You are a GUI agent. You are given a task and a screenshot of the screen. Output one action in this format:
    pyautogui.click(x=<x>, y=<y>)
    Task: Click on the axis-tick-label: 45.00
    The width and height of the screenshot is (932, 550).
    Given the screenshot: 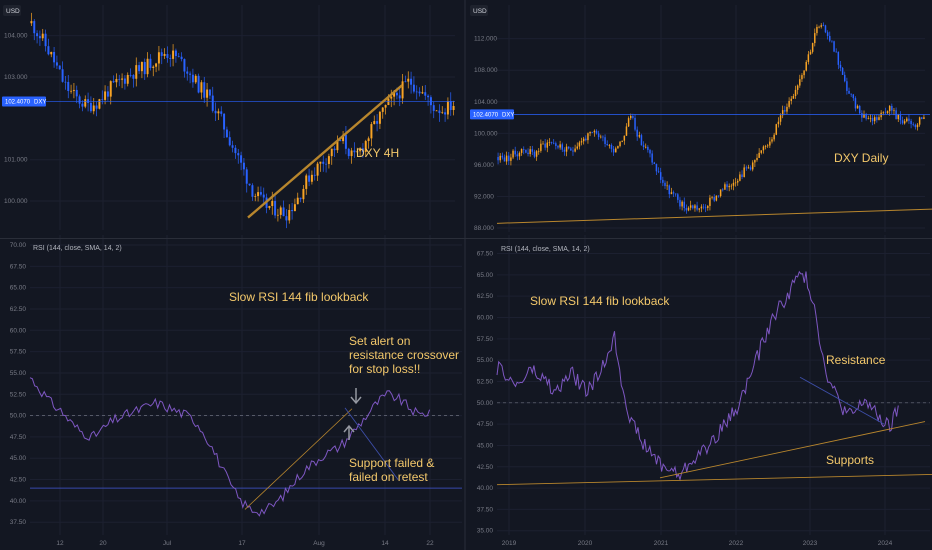 What is the action you would take?
    pyautogui.click(x=485, y=445)
    